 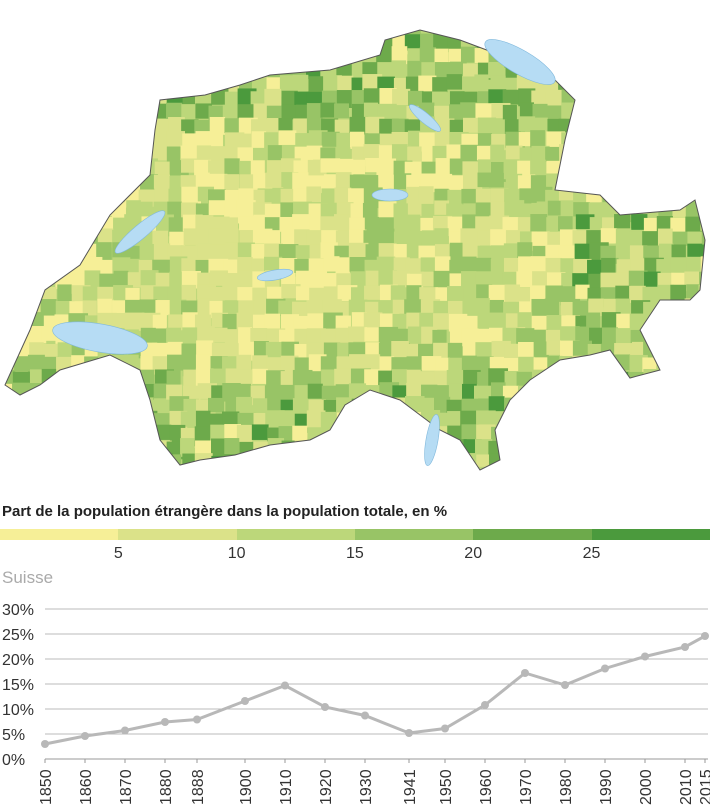 What do you see at coordinates (246, 787) in the screenshot?
I see `x-tick-label: 1900` at bounding box center [246, 787].